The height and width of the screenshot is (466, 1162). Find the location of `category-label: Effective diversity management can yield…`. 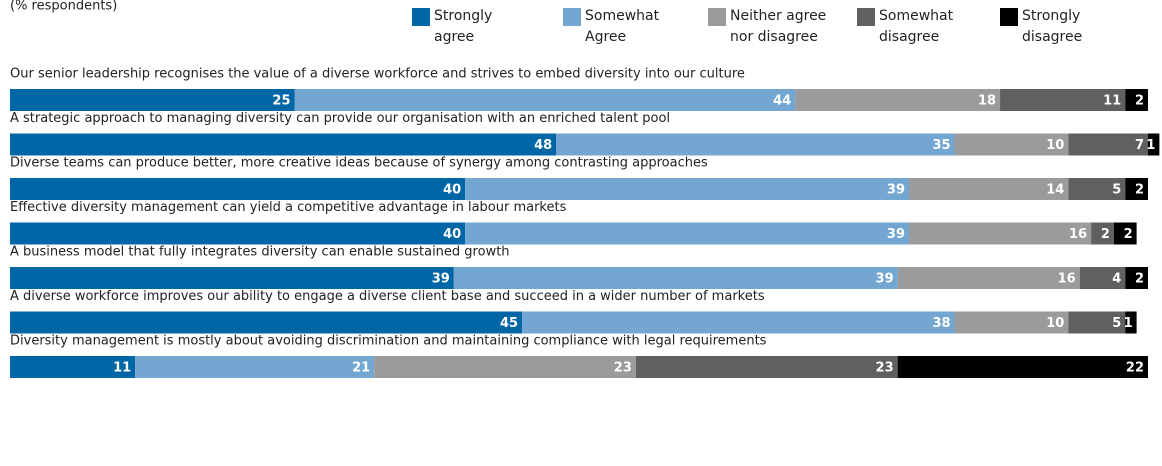

category-label: Effective diversity management can yield… is located at coordinates (288, 207).